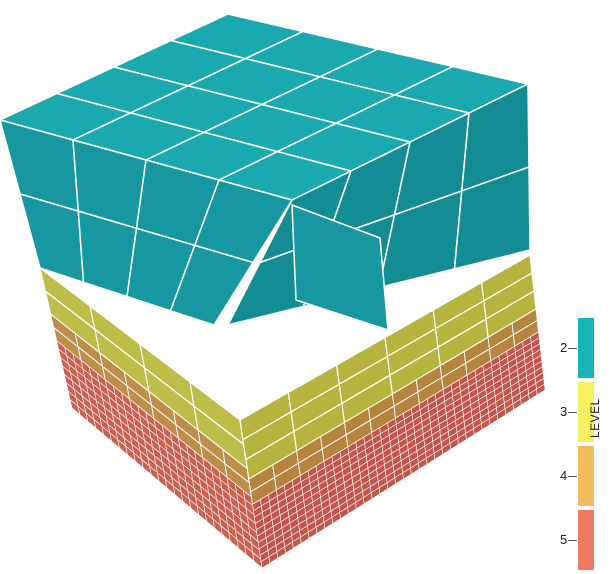  I want to click on legend-label-level-3: 3, so click(564, 411).